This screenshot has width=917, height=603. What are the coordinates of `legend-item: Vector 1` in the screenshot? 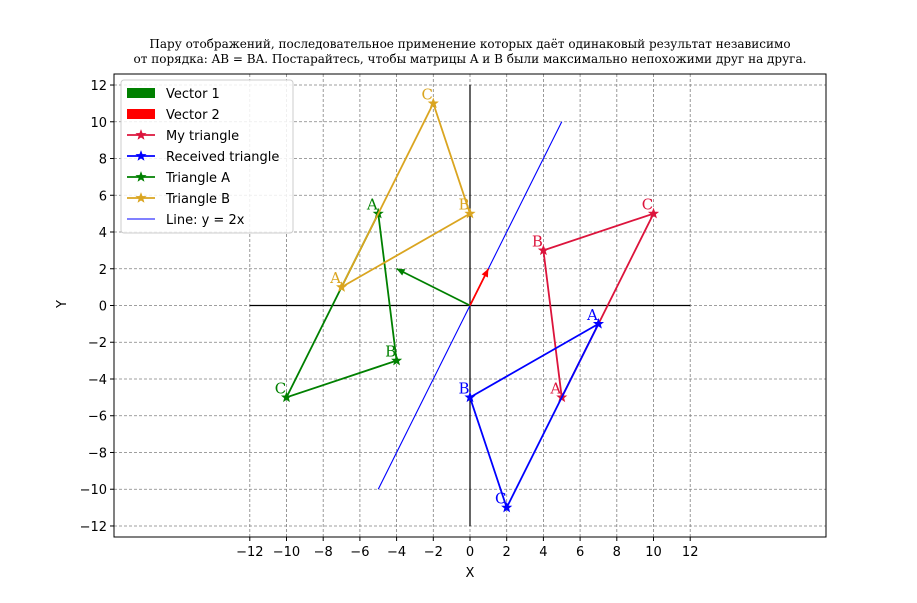 It's located at (173, 94).